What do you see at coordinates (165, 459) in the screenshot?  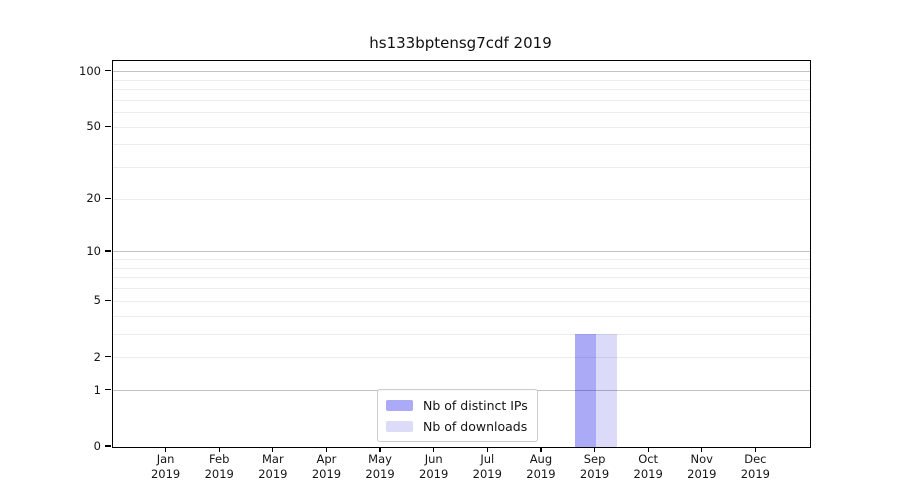 I see `x-tick-month: Jan` at bounding box center [165, 459].